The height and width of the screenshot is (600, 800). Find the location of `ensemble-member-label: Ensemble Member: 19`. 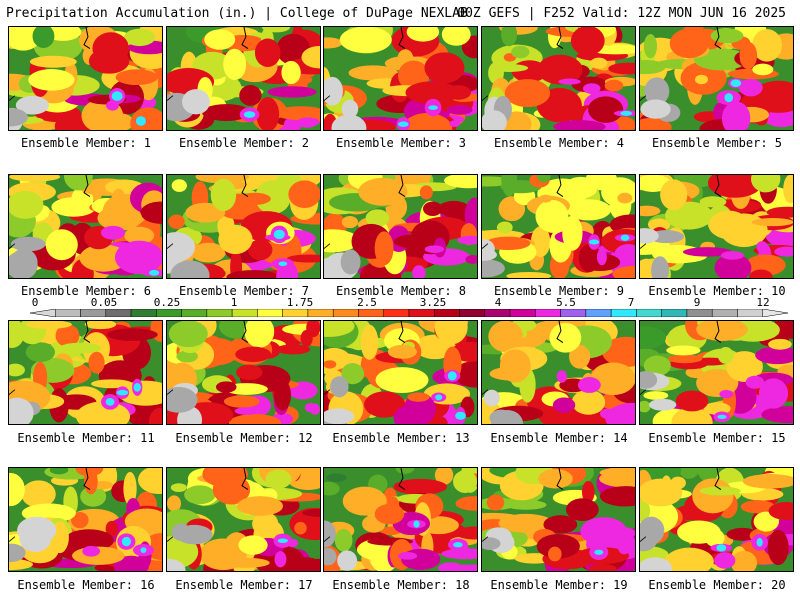

ensemble-member-label: Ensemble Member: 19 is located at coordinates (559, 585).